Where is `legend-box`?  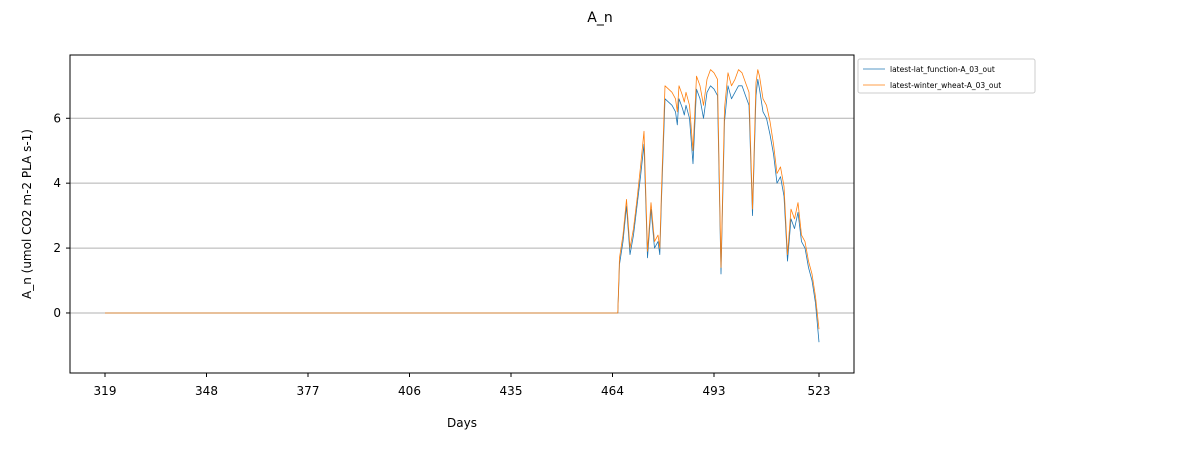 legend-box is located at coordinates (946, 76).